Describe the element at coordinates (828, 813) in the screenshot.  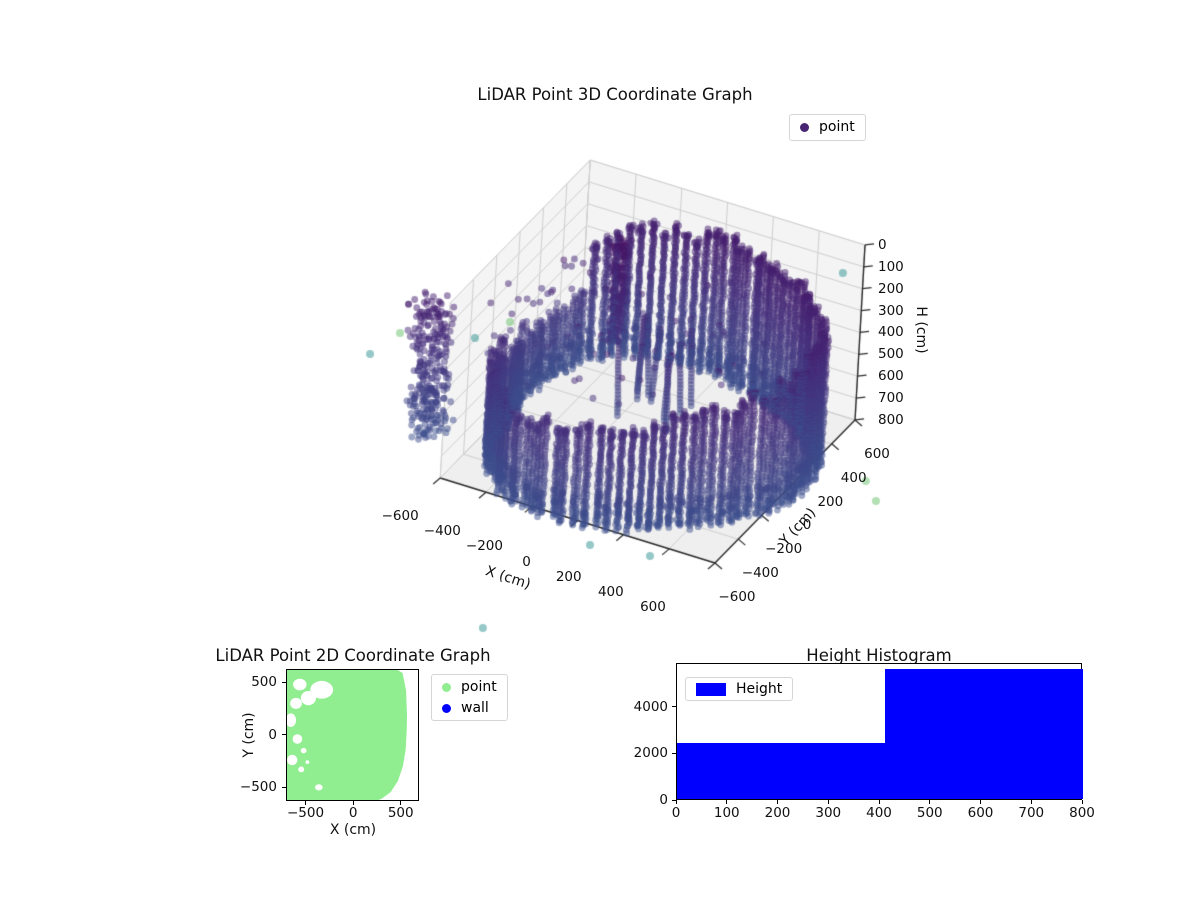
I see `x-tick-label-hist: 300` at that location.